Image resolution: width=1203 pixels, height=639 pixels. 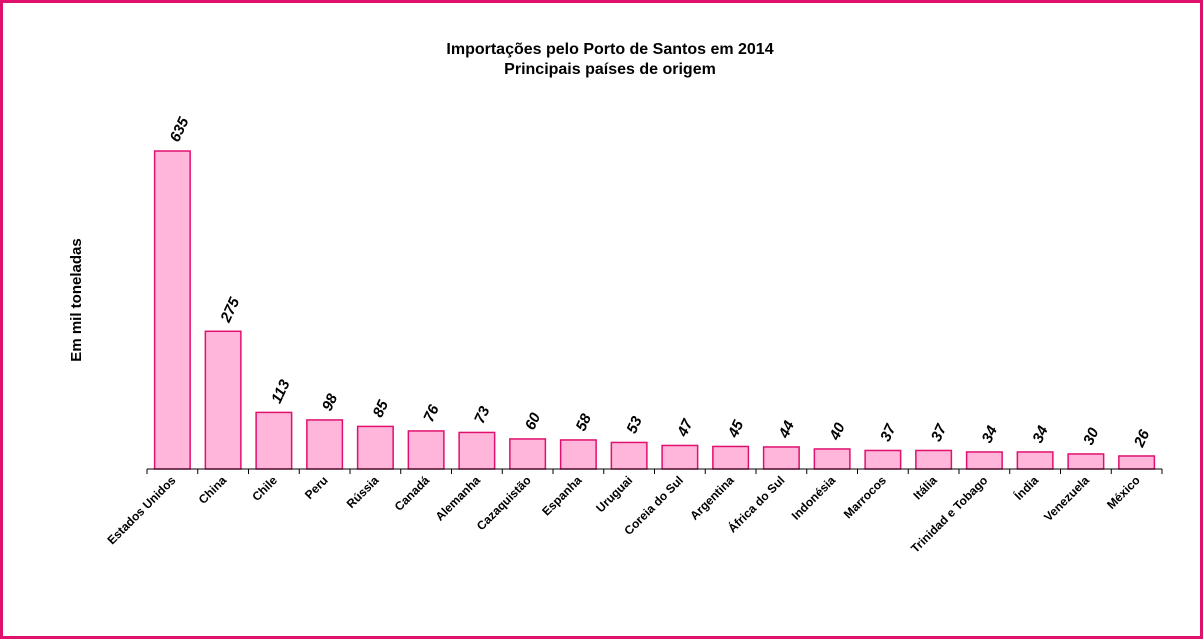 I want to click on data-label: 45, so click(x=735, y=429).